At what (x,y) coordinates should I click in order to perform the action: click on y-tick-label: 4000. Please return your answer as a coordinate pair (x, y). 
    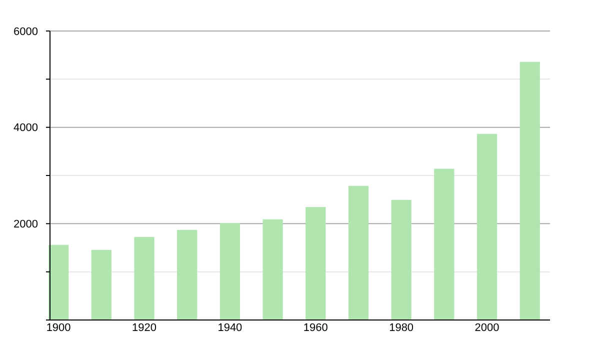
    Looking at the image, I should click on (26, 128).